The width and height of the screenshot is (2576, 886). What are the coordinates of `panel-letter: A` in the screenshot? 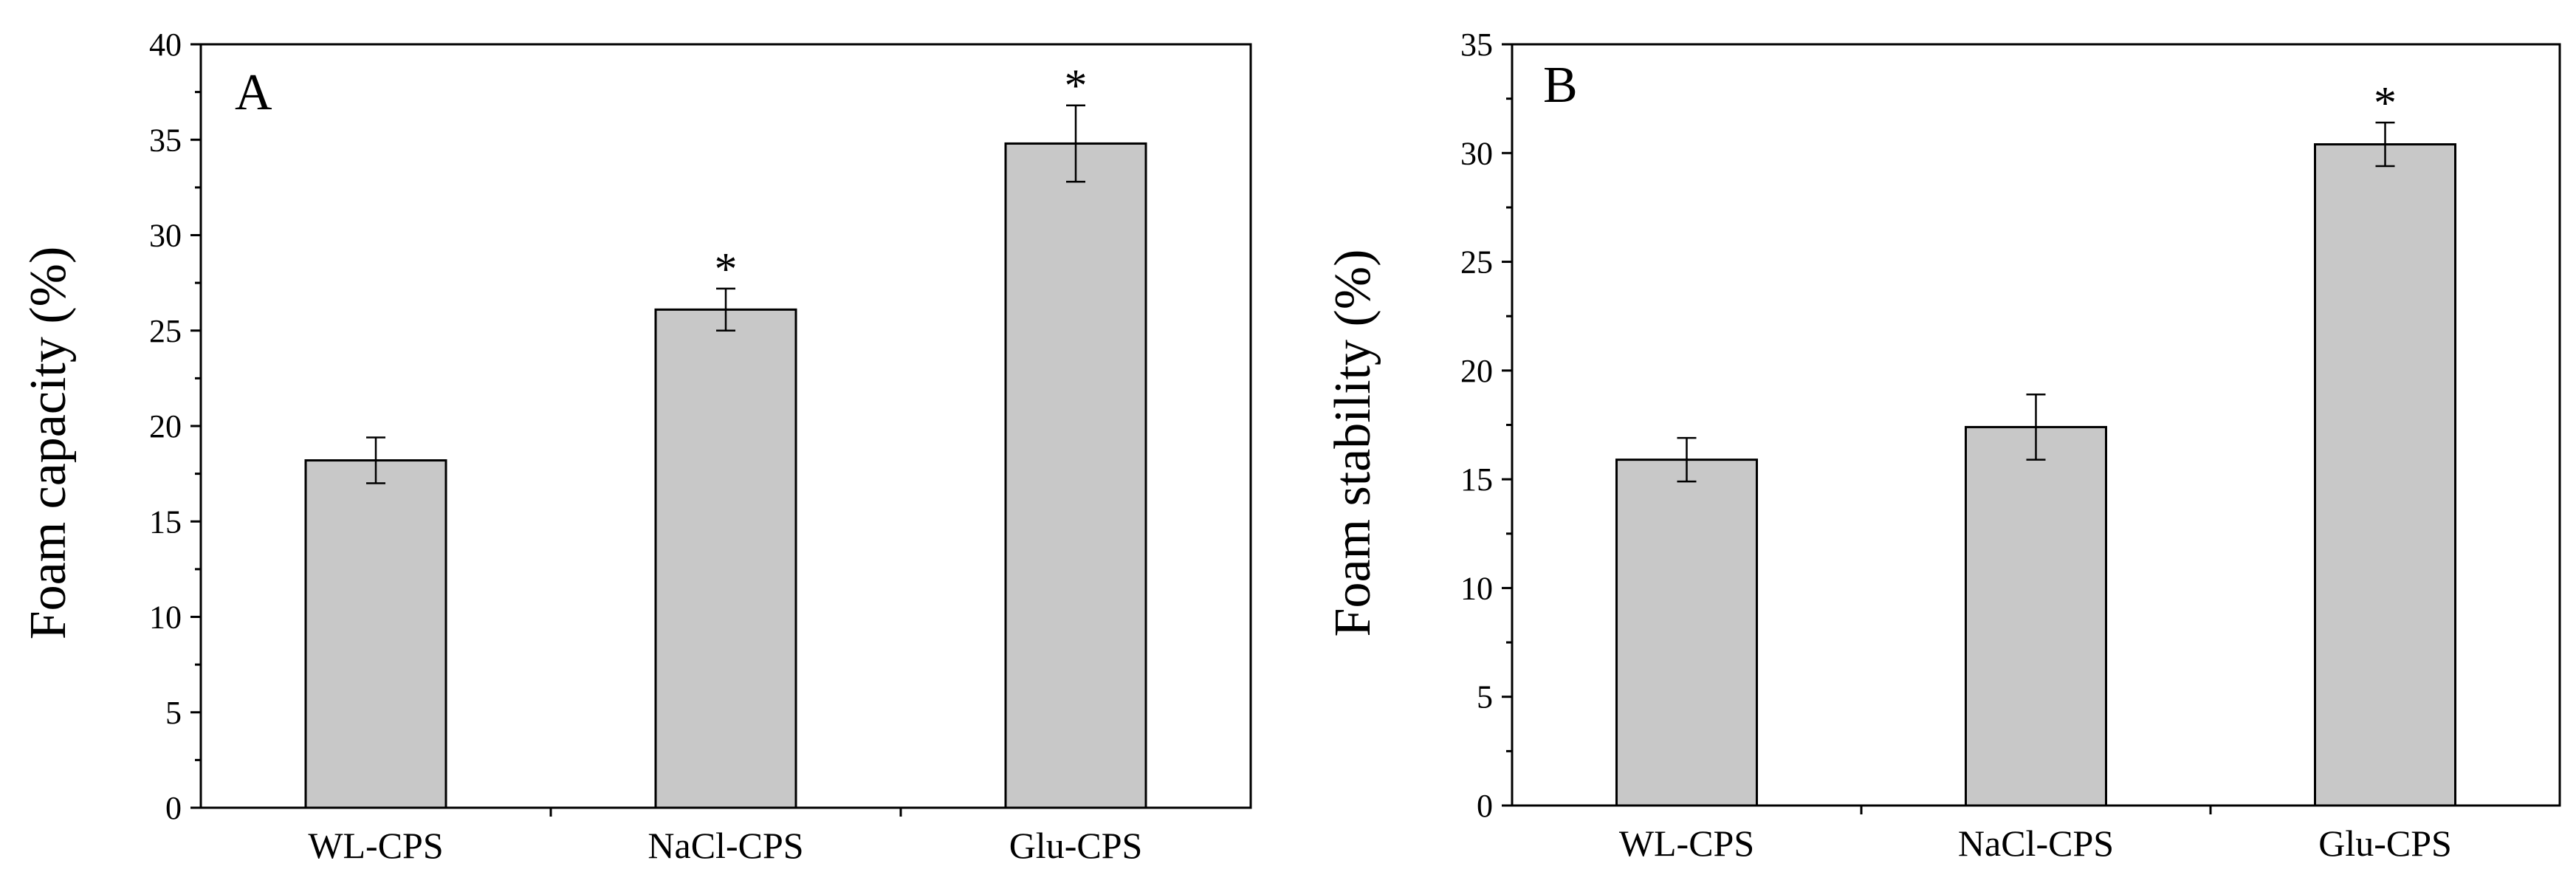 It's located at (253, 92).